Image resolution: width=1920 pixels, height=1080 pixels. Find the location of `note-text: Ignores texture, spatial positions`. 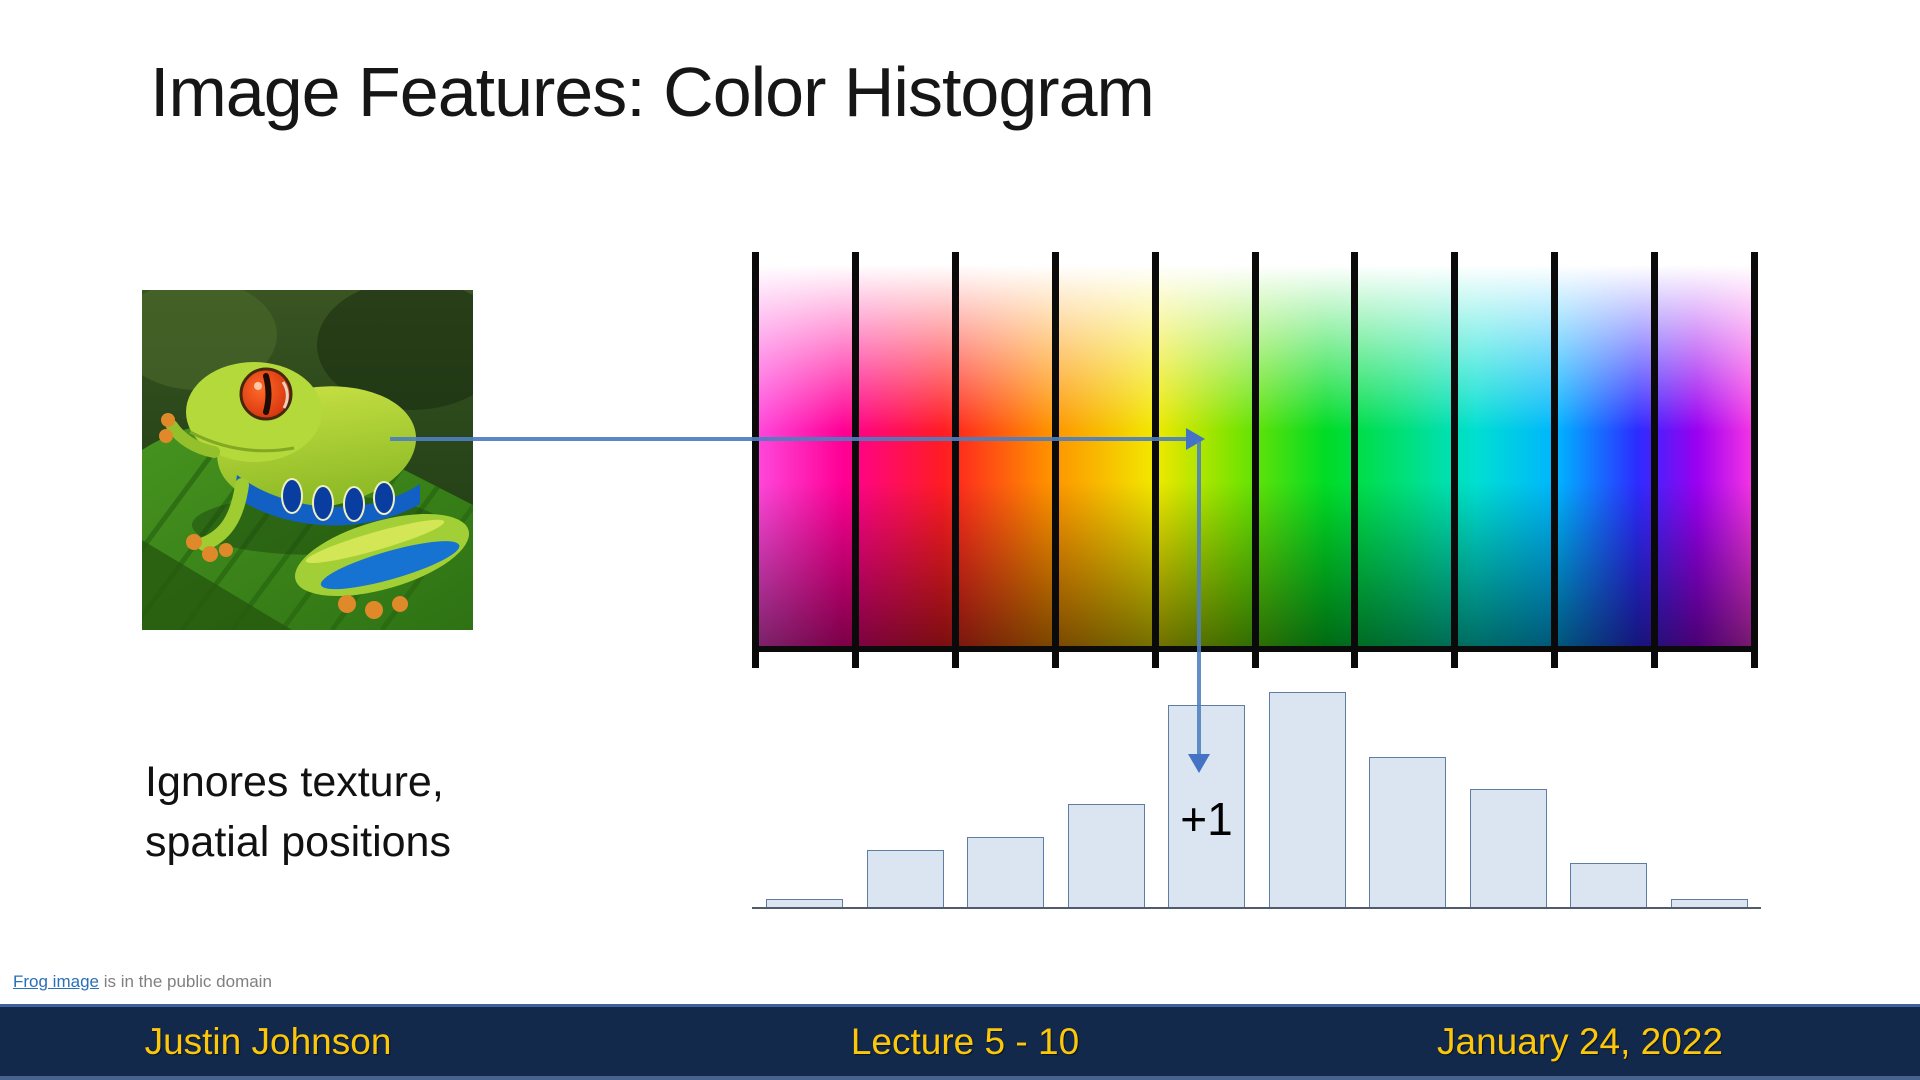

note-text: Ignores texture, spatial positions is located at coordinates (298, 812).